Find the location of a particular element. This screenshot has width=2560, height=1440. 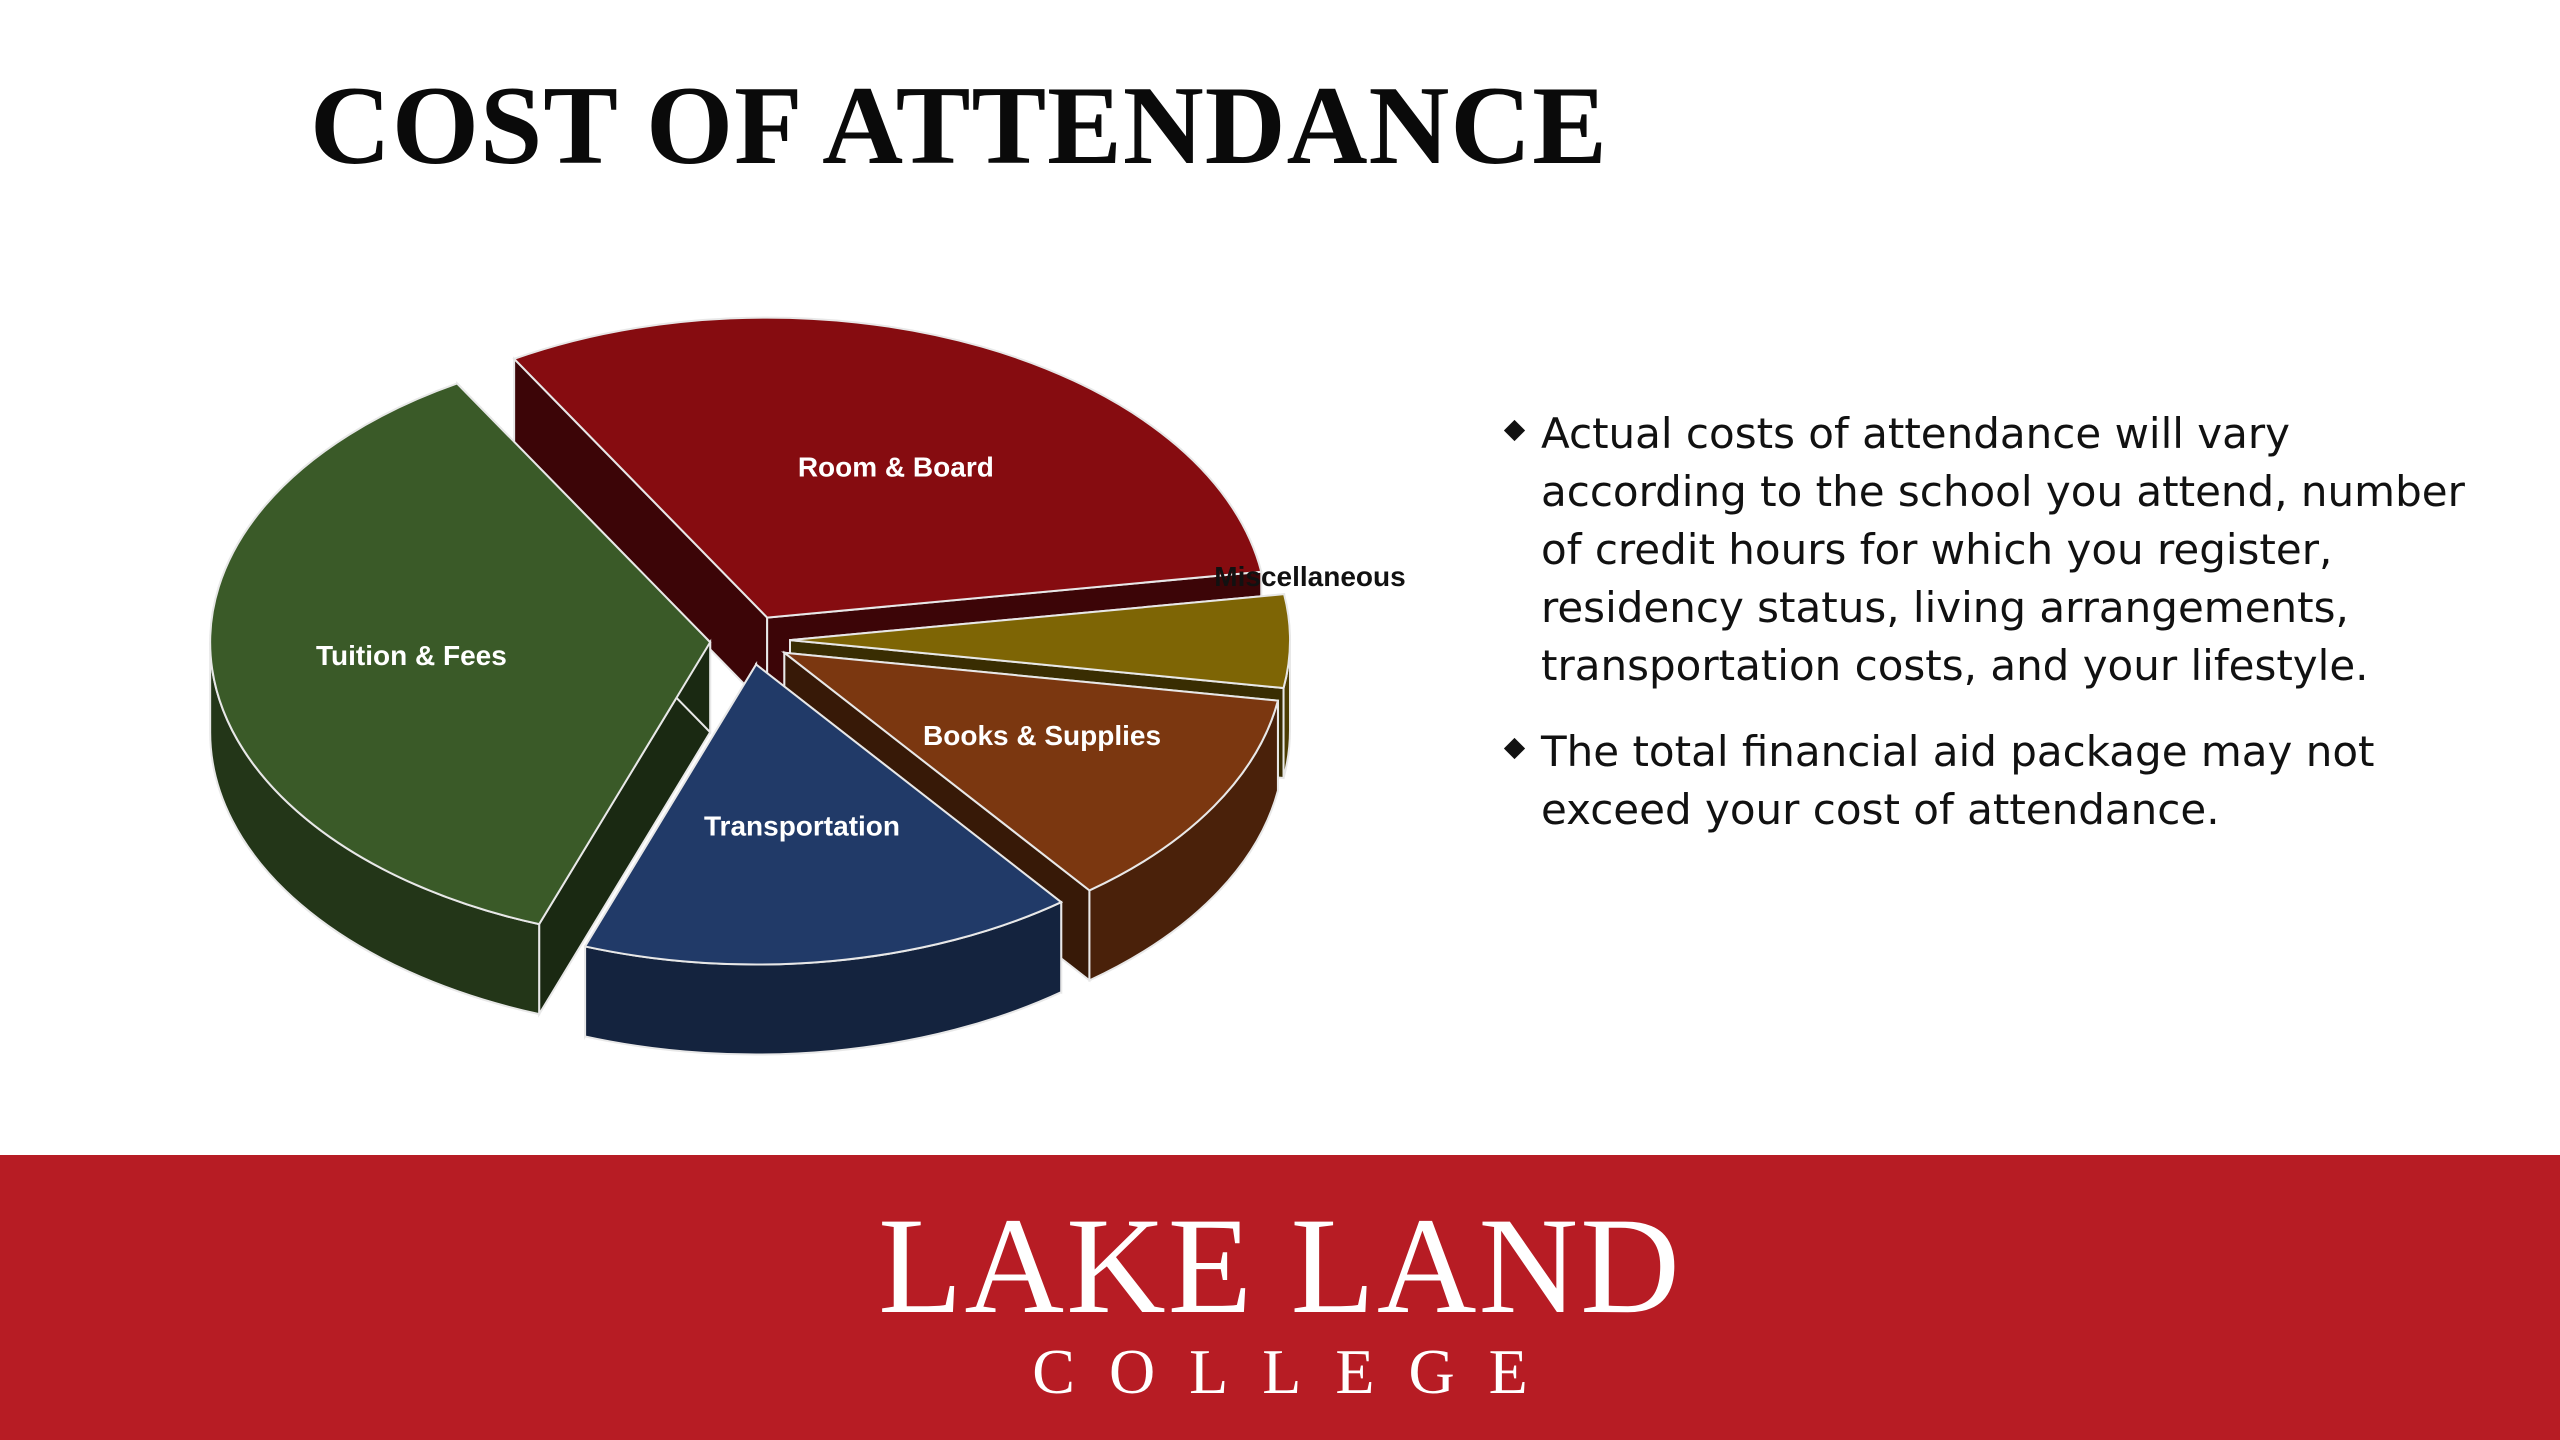

pie-slice-label: Books & Supplies is located at coordinates (1042, 735).